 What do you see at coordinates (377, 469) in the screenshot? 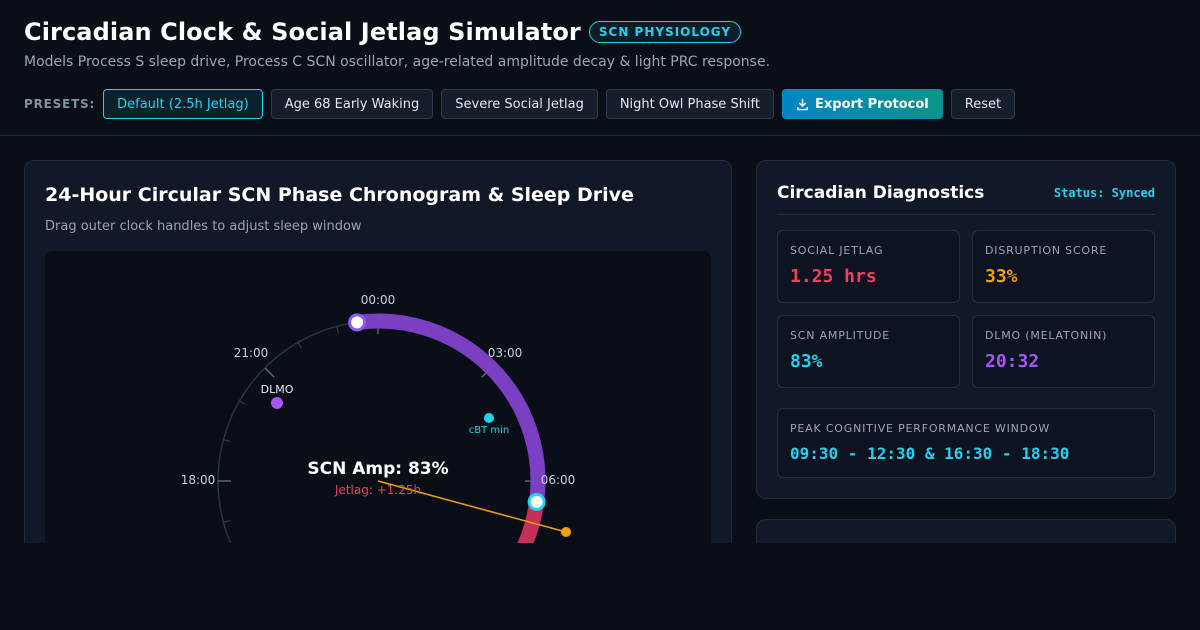
I see `scn-amplitude-readout: SCN Amp: 83%` at bounding box center [377, 469].